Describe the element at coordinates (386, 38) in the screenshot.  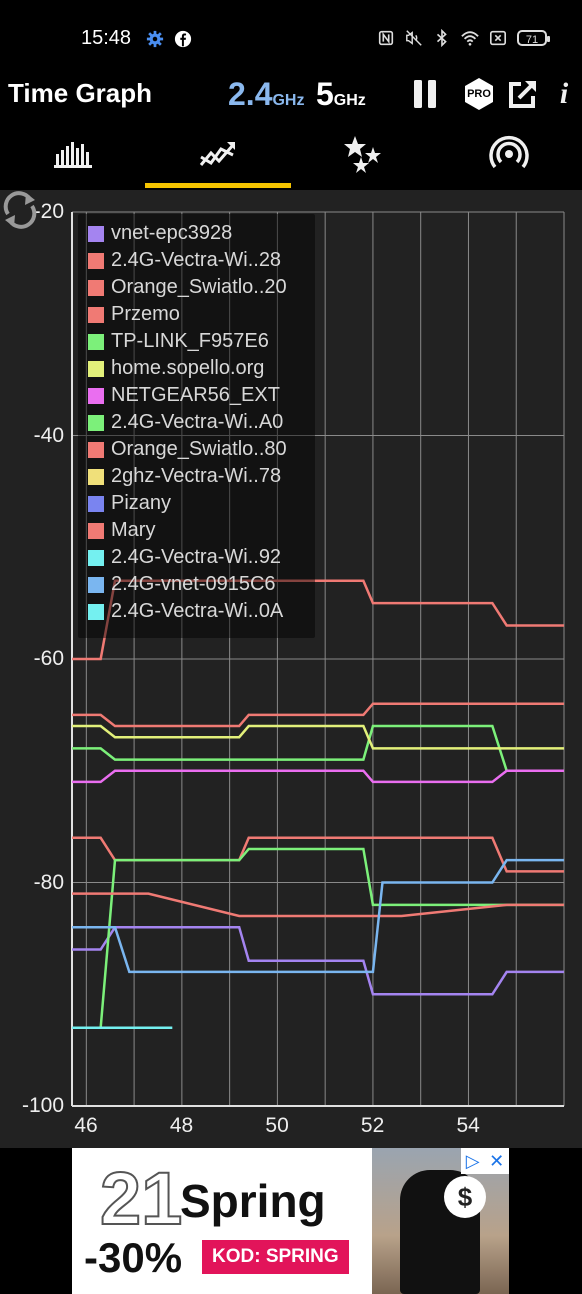
I see `nfc-icon` at that location.